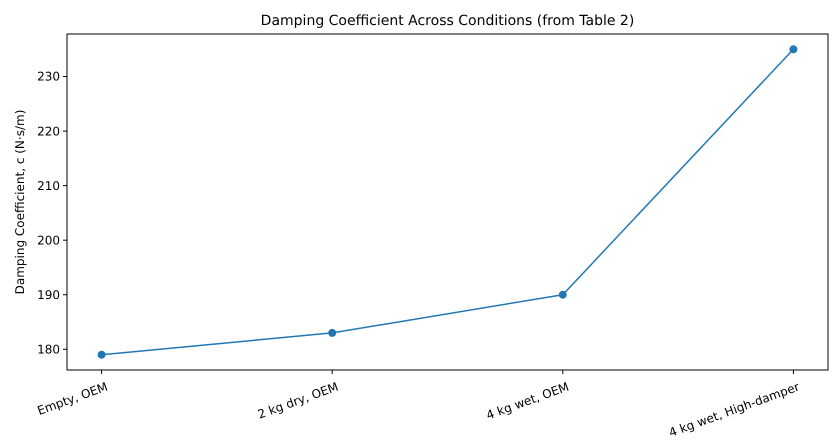  What do you see at coordinates (48, 295) in the screenshot?
I see `y-tick-label: 190` at bounding box center [48, 295].